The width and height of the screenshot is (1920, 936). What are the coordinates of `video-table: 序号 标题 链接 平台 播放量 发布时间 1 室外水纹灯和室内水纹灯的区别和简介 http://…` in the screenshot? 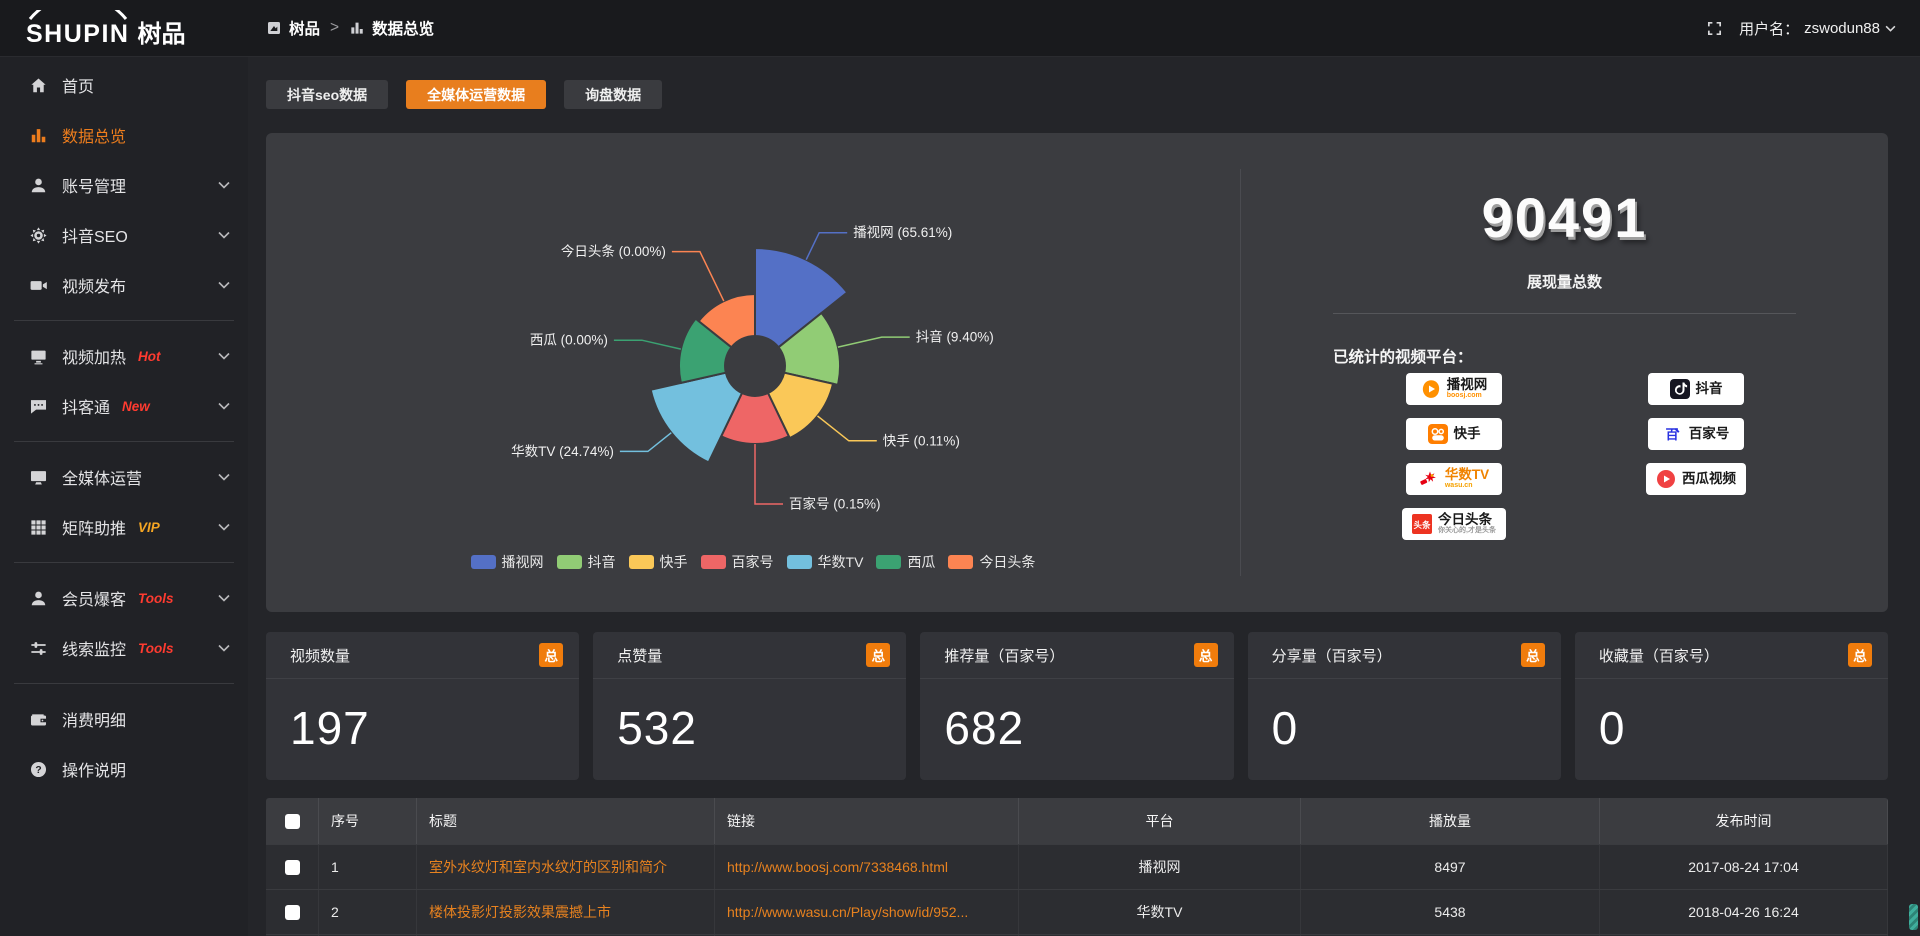 It's located at (1077, 867).